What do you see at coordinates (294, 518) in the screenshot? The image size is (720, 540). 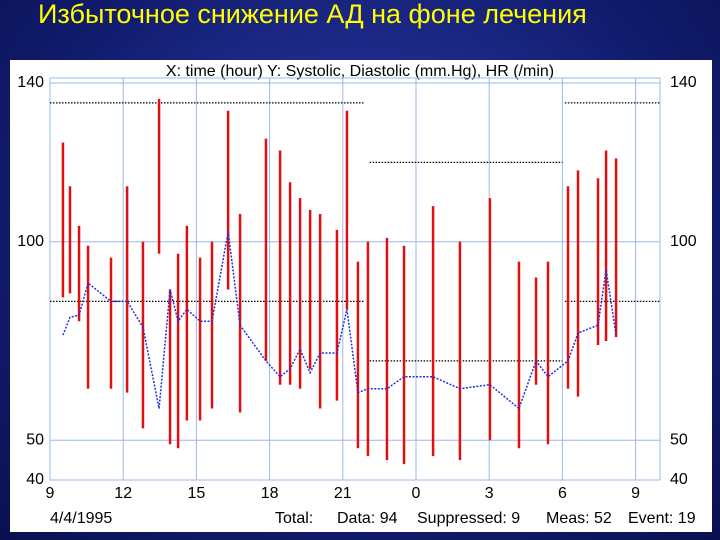 I see `footer-total: Total:` at bounding box center [294, 518].